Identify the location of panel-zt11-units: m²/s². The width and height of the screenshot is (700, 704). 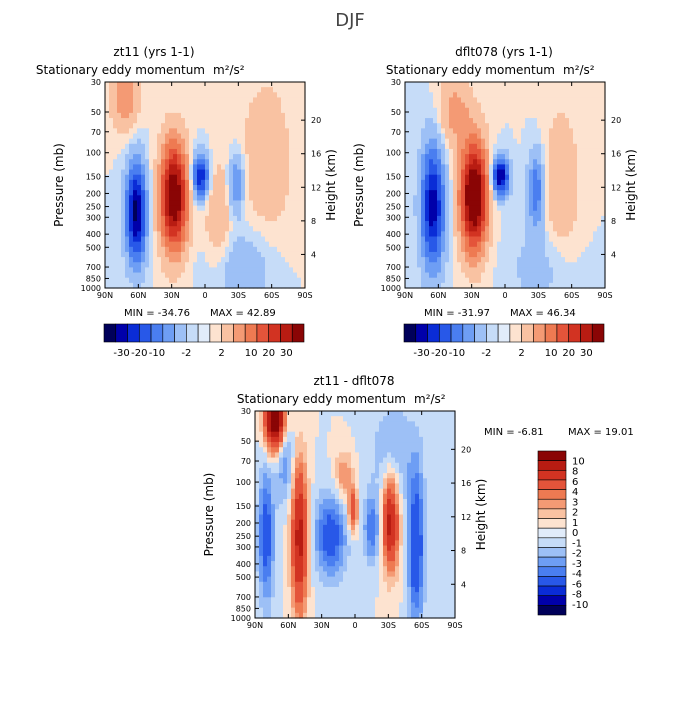
(229, 70).